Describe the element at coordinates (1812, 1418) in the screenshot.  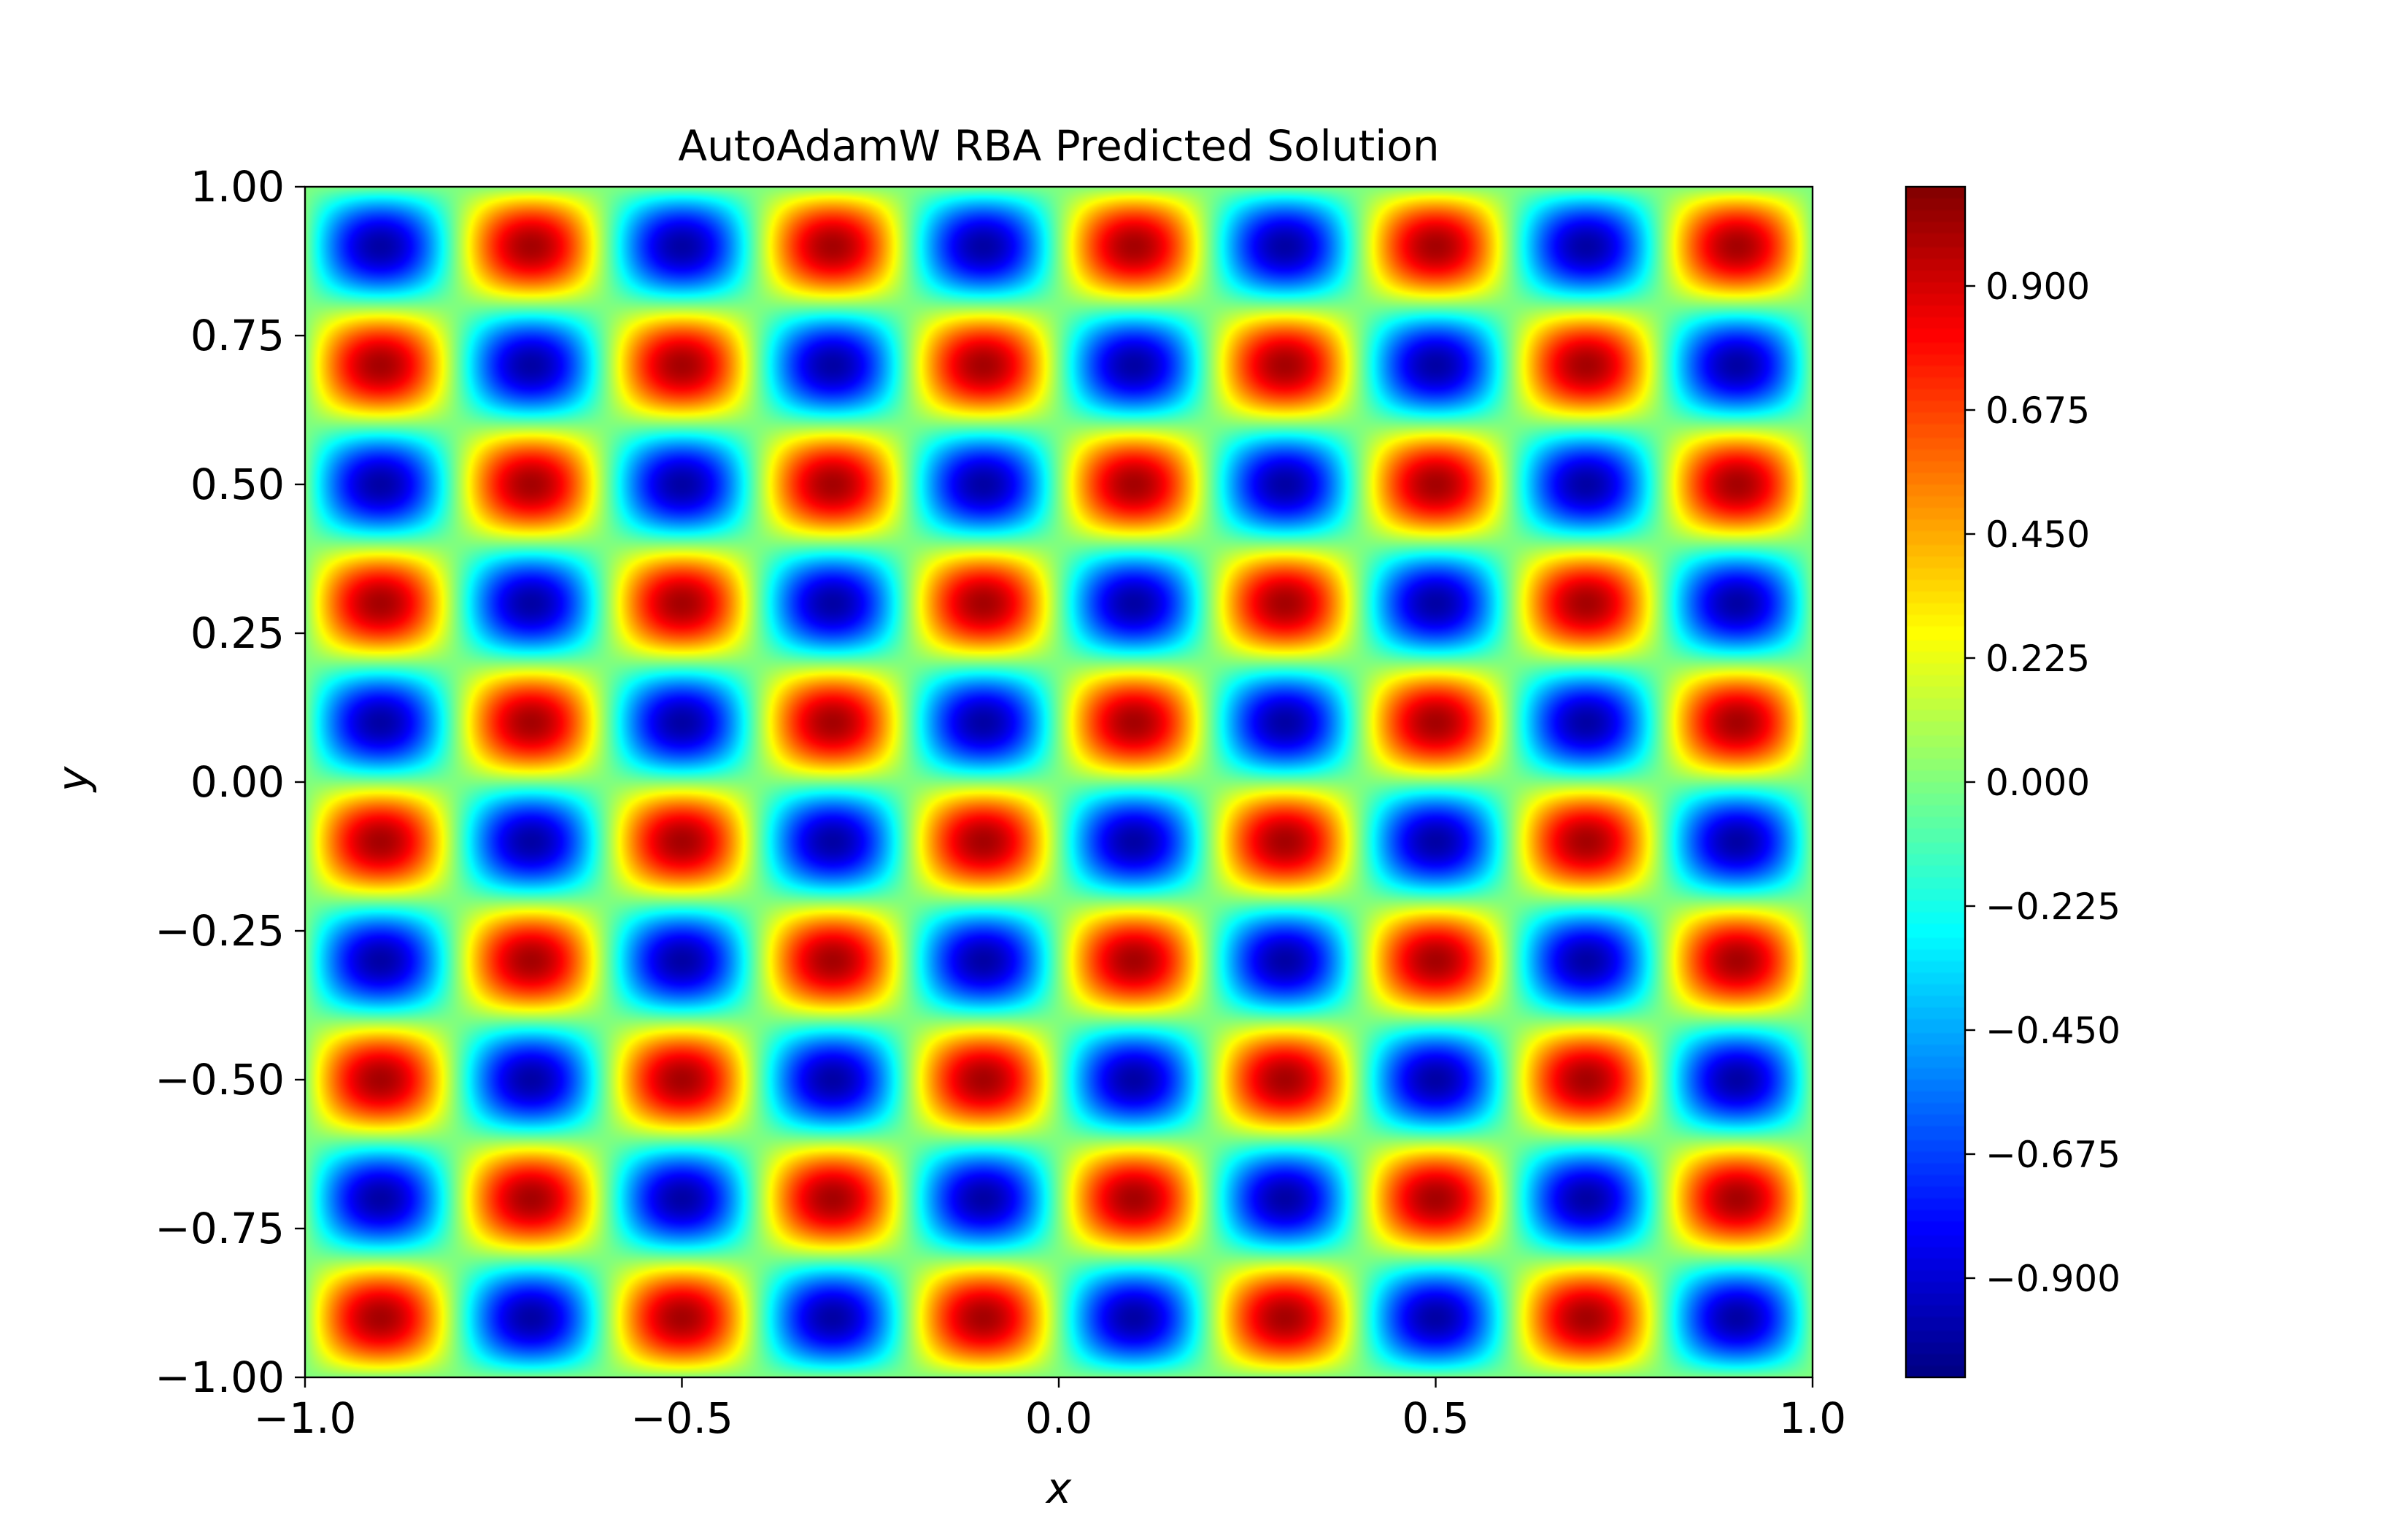
I see `x-tick-label: 1.0` at that location.